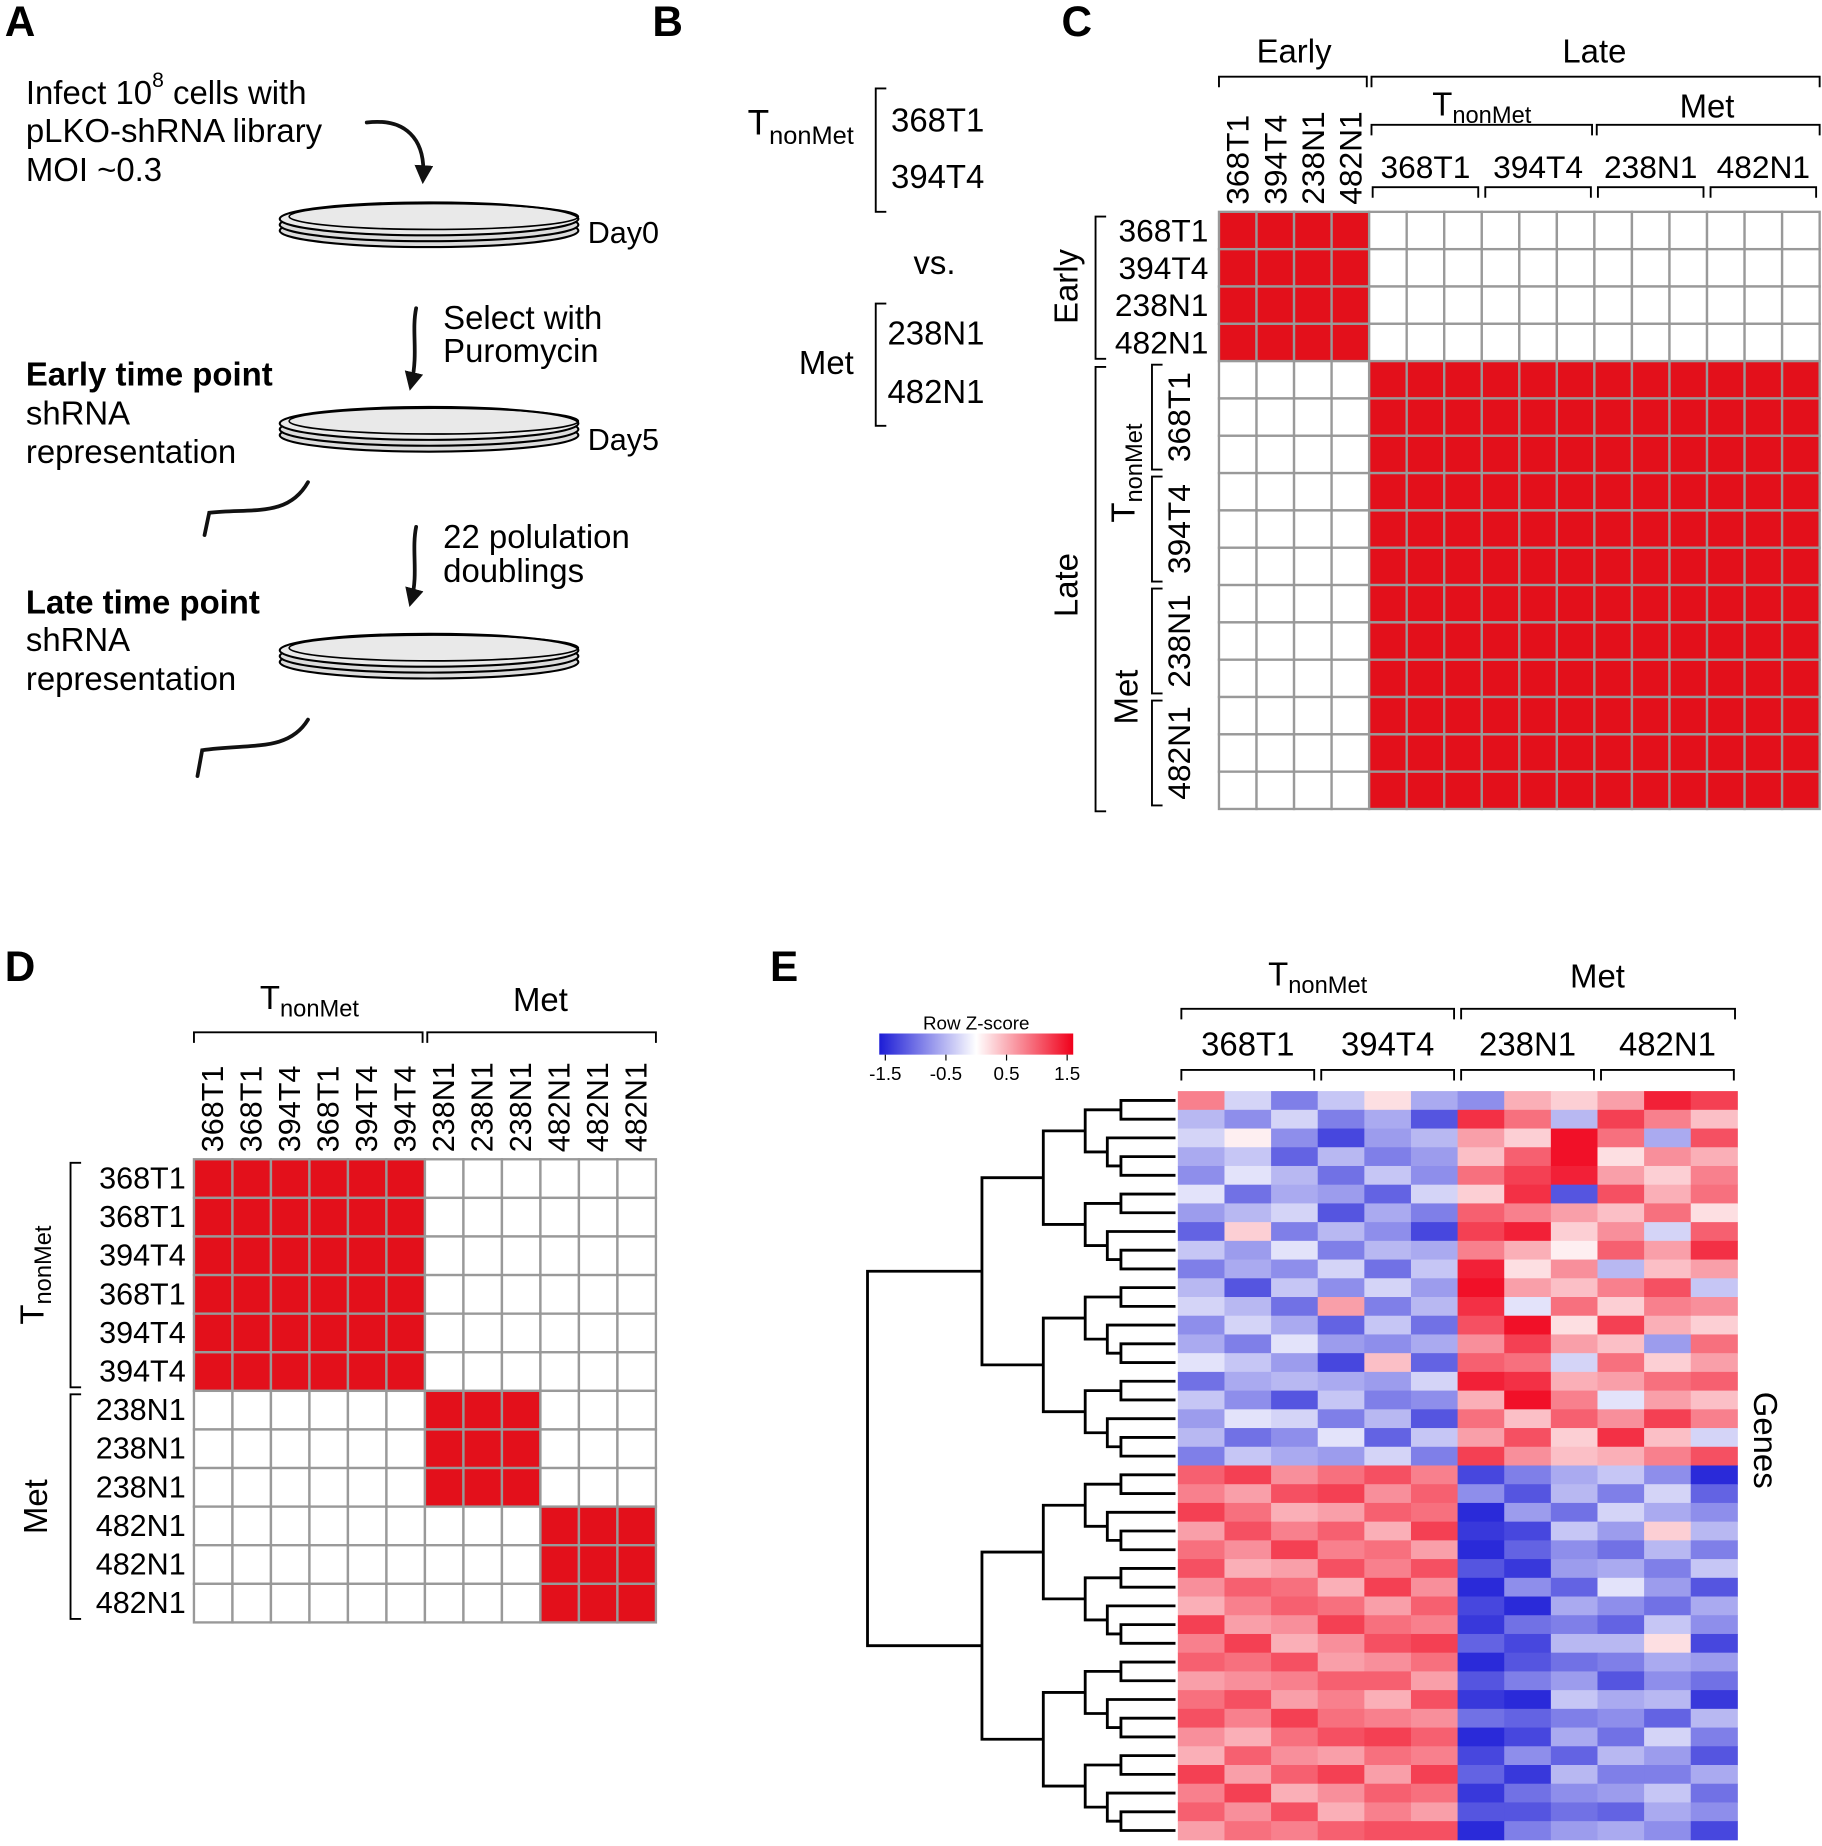 The width and height of the screenshot is (1822, 1846). Describe the element at coordinates (1318, 977) in the screenshot. I see `subscript-label: TnonMet` at that location.